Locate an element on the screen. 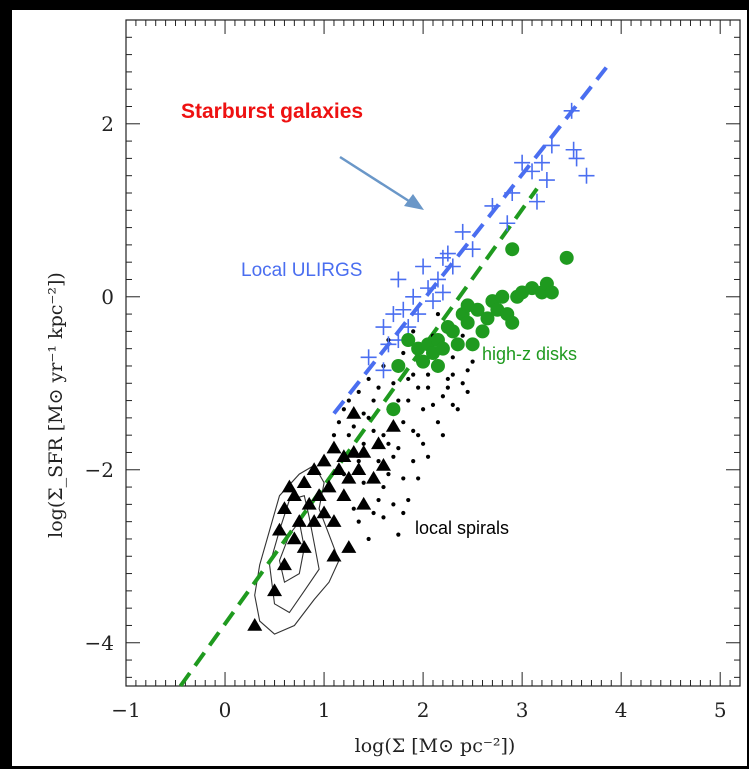  spirals-label: local spirals is located at coordinates (462, 528).